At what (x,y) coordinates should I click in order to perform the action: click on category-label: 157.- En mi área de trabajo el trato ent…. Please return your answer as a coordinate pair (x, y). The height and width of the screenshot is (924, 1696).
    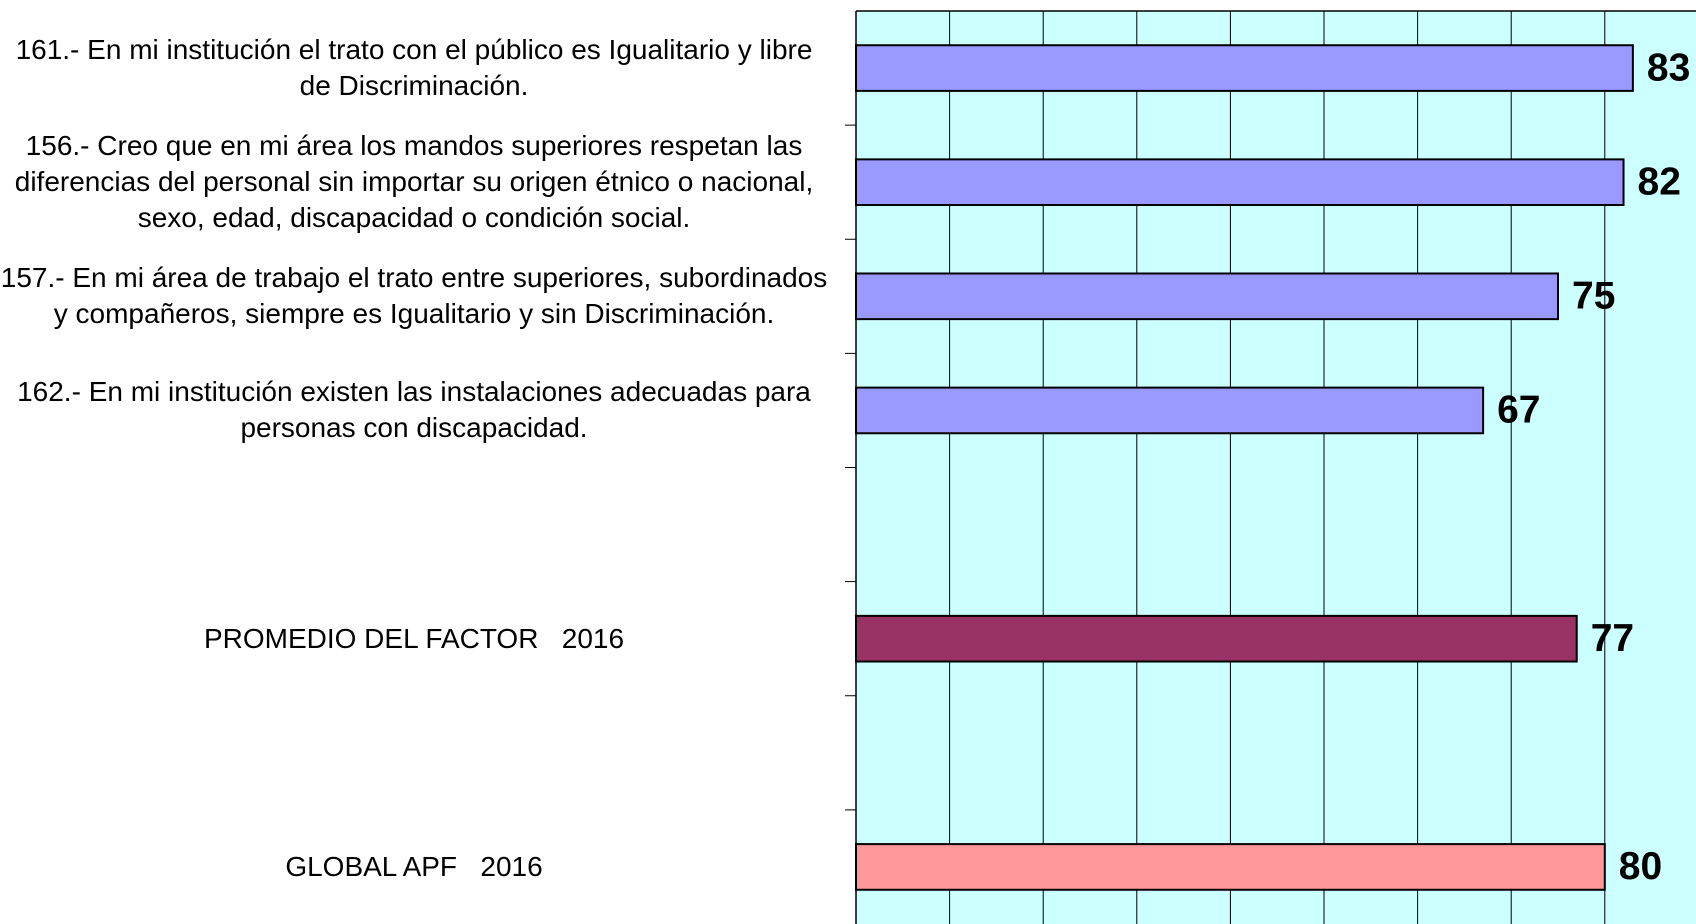
    Looking at the image, I should click on (418, 296).